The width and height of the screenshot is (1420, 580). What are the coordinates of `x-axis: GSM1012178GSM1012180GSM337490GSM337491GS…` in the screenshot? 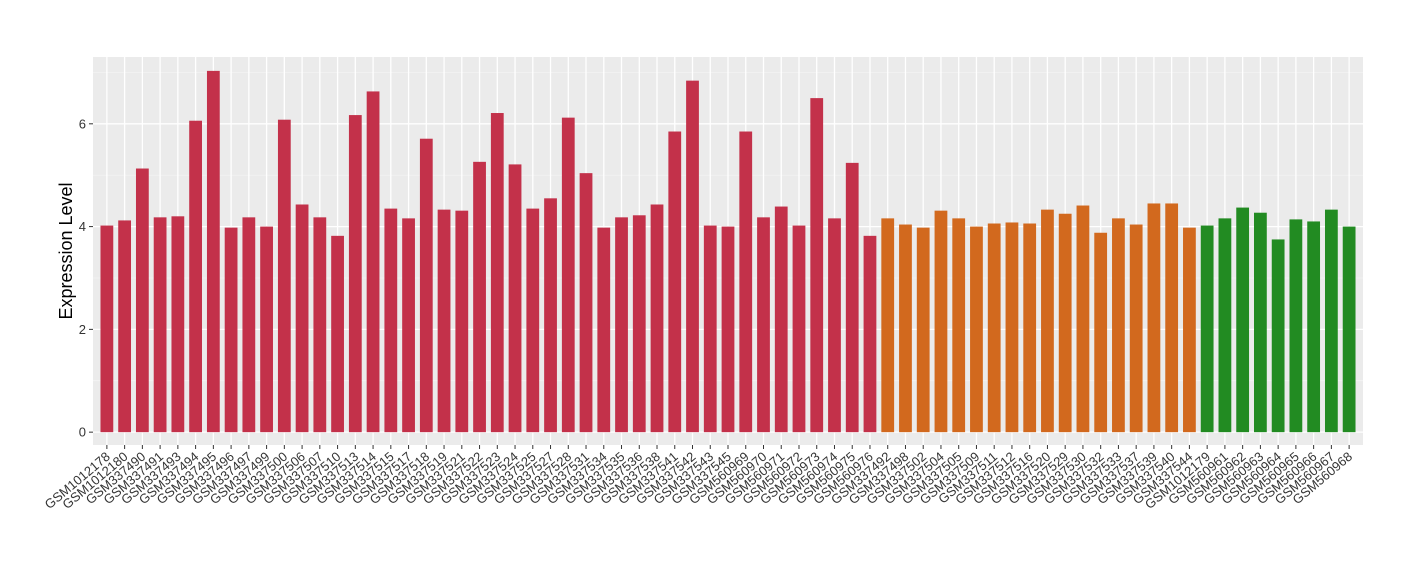 It's located at (698, 478).